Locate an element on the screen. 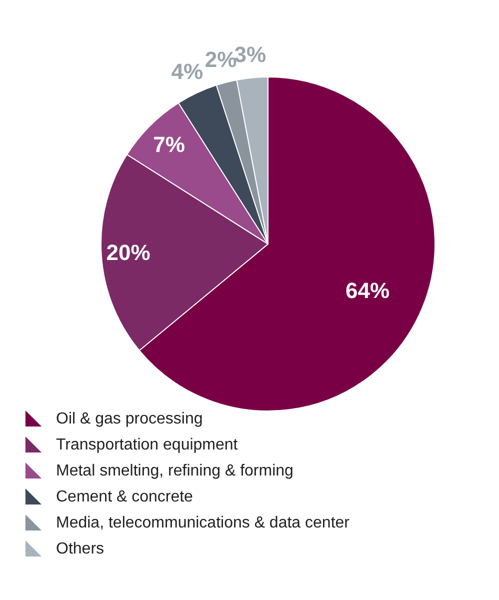  legend-label: Media, telecommunications & data center is located at coordinates (203, 523).